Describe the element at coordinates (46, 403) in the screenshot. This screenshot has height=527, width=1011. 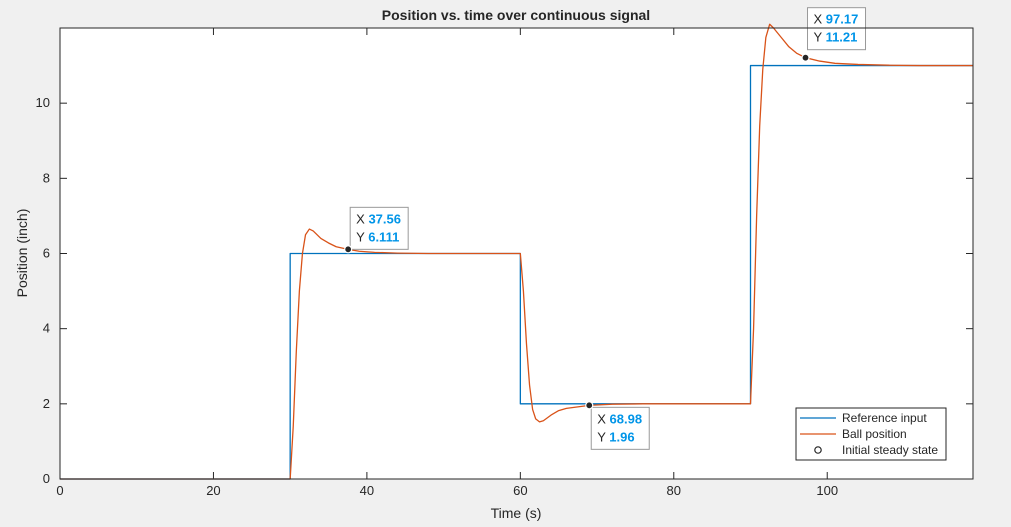
I see `y-tick-label: 2` at that location.